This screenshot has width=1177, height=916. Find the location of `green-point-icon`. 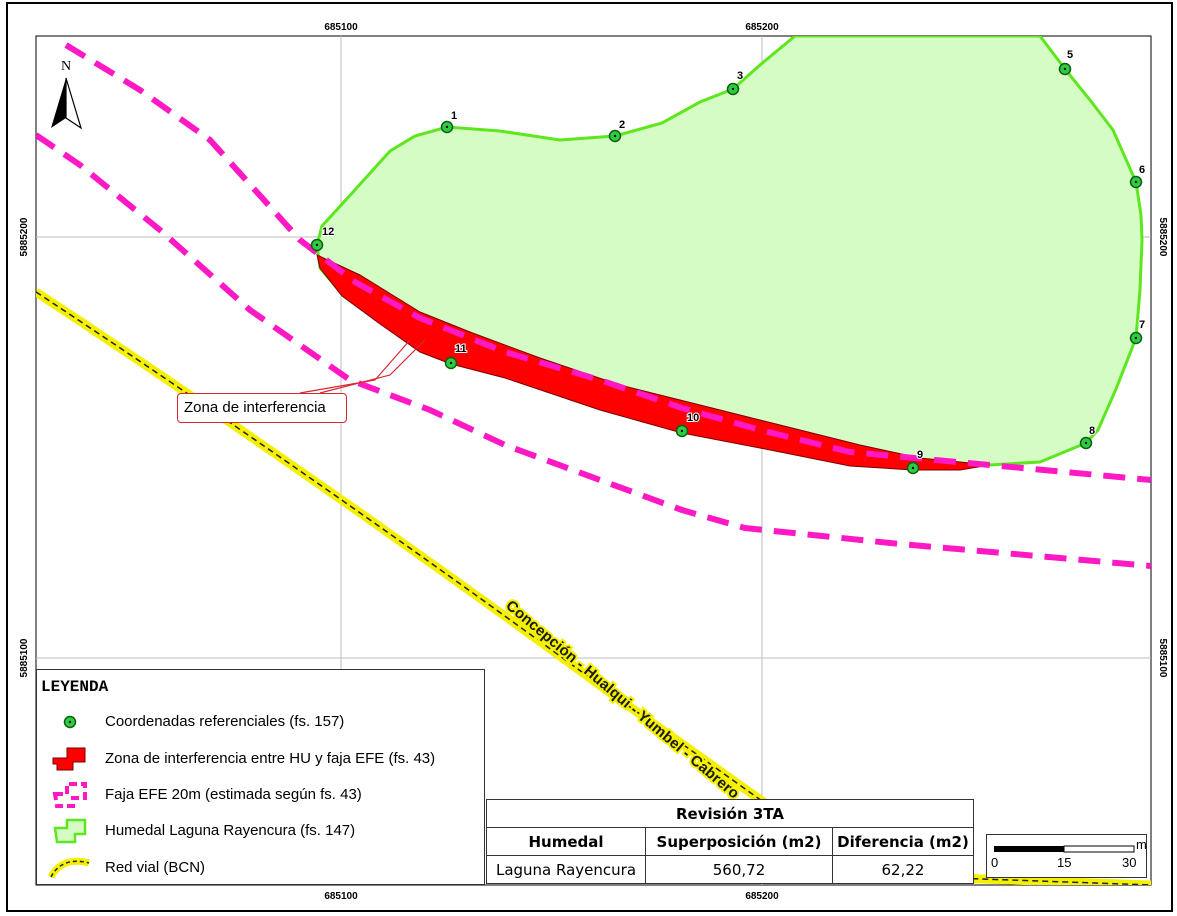

green-point-icon is located at coordinates (70, 722).